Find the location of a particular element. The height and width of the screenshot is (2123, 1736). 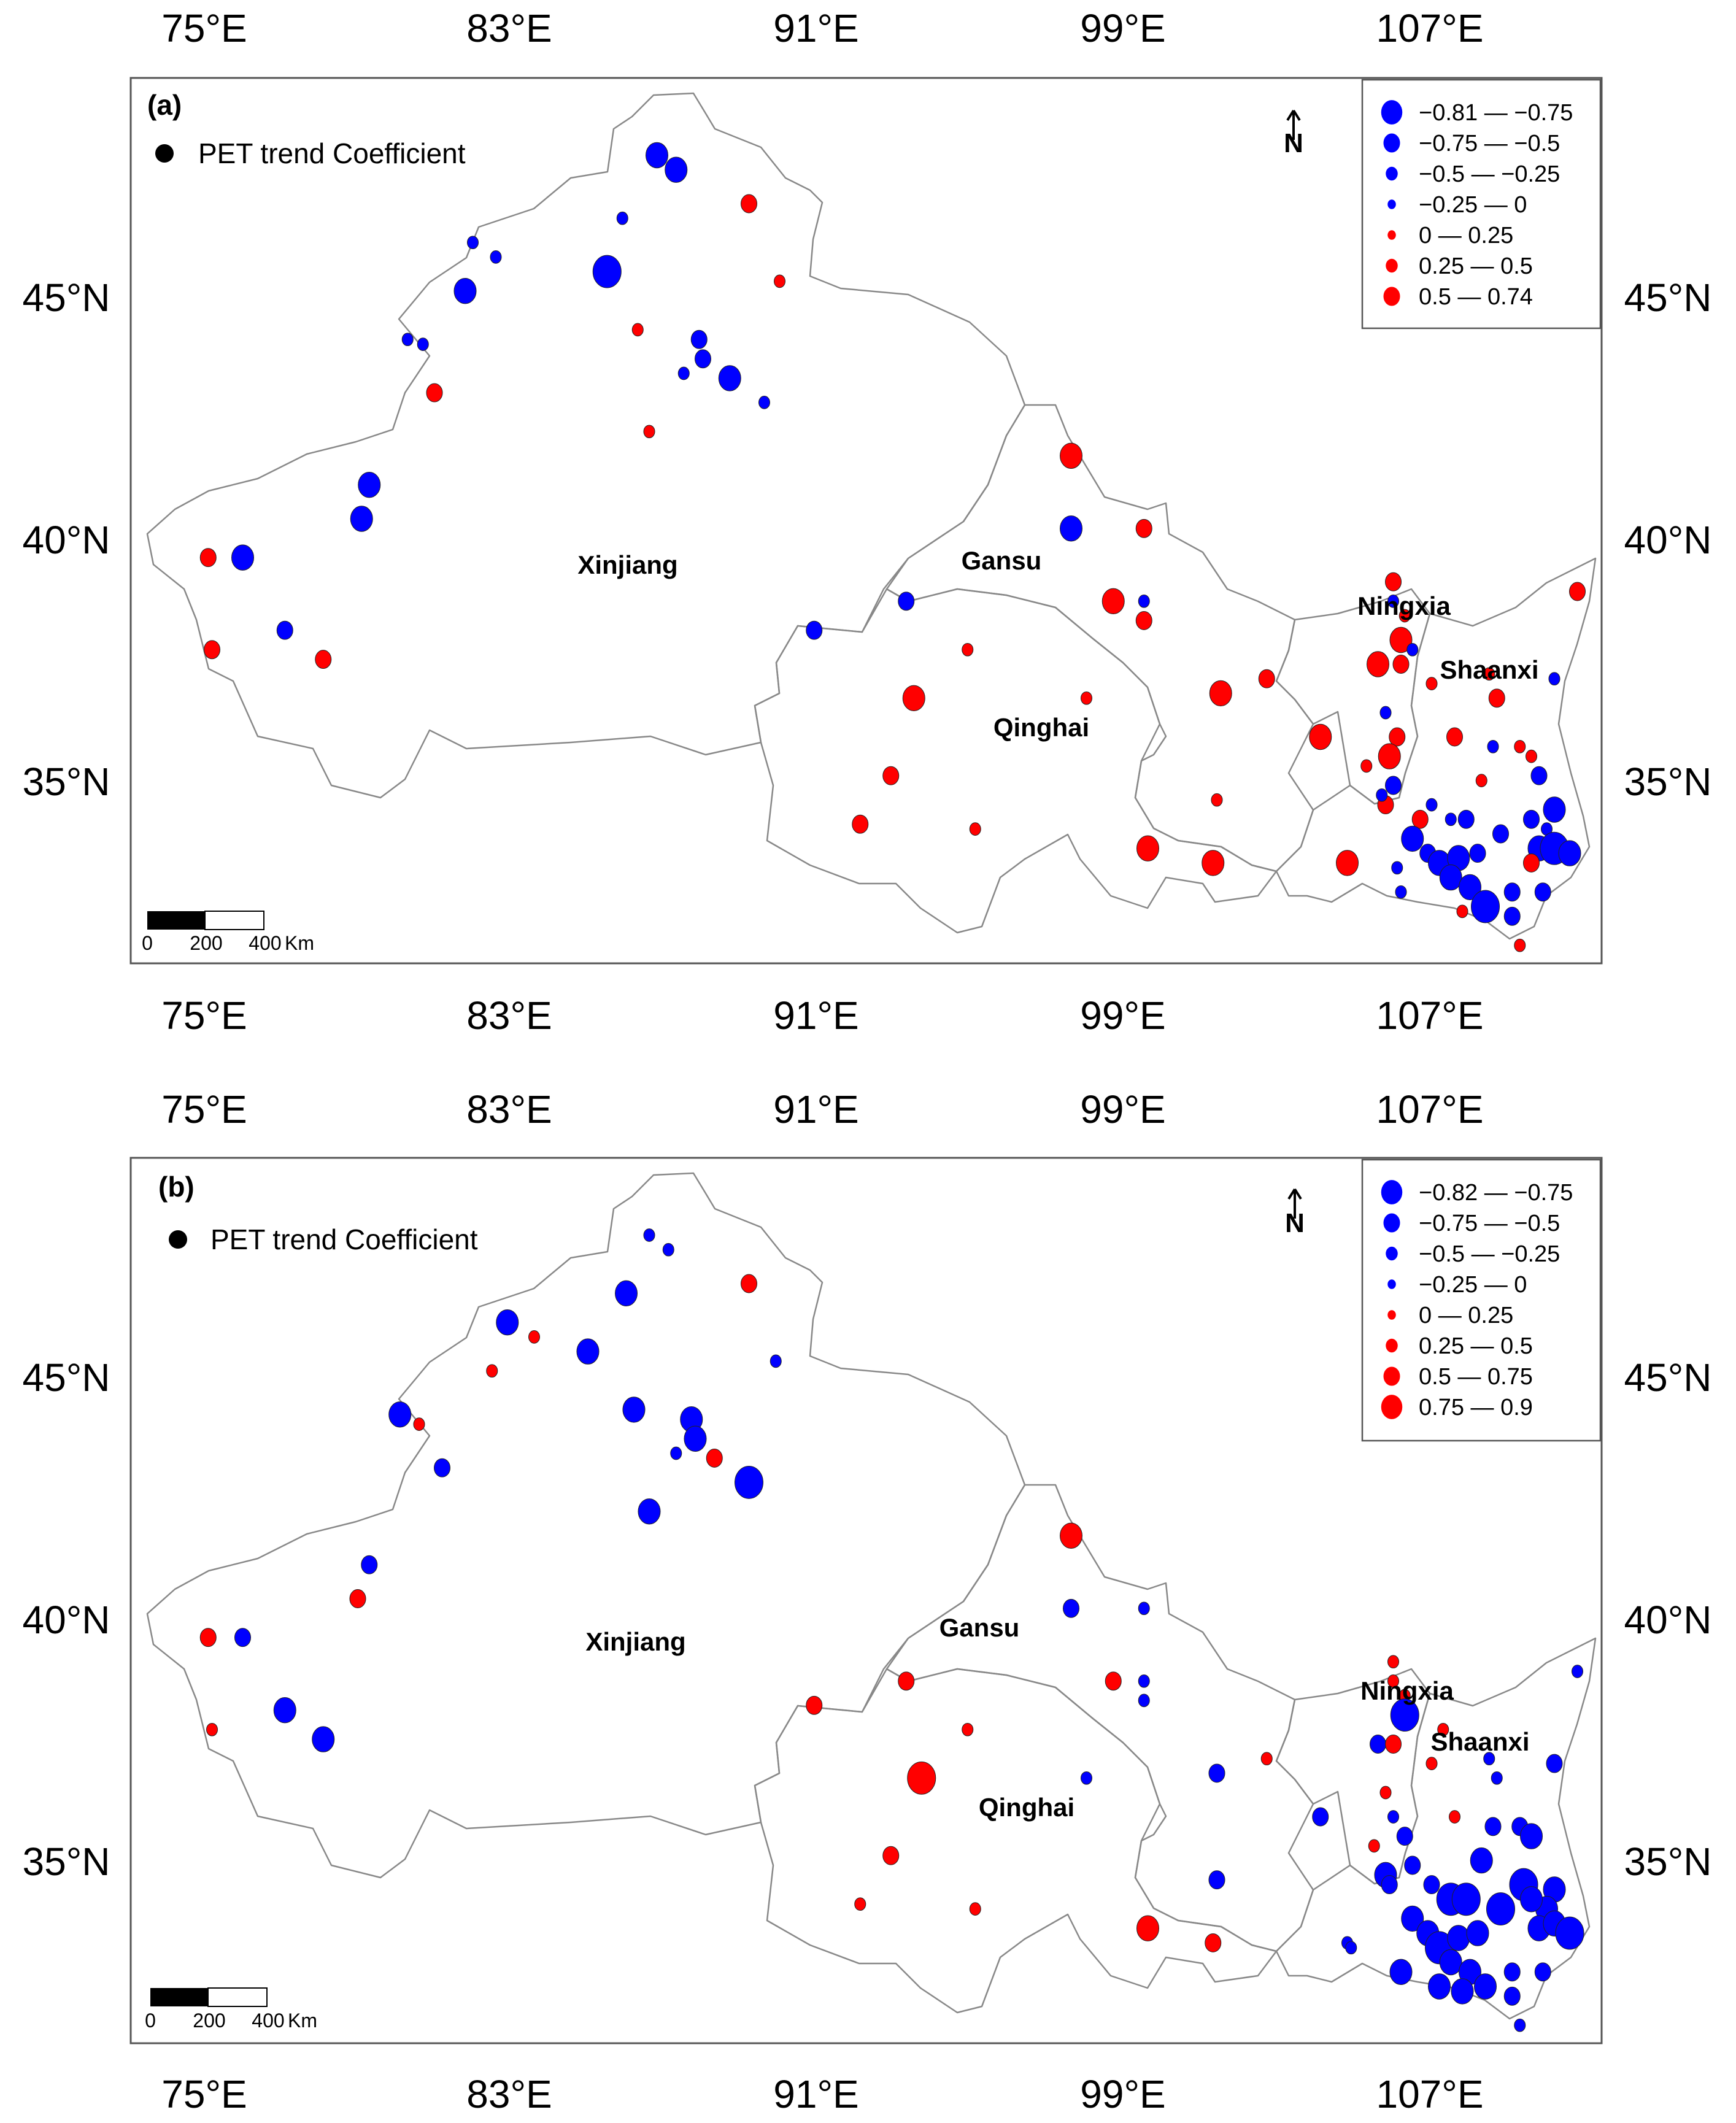

lat-tick-left: 35°N is located at coordinates (66, 782).